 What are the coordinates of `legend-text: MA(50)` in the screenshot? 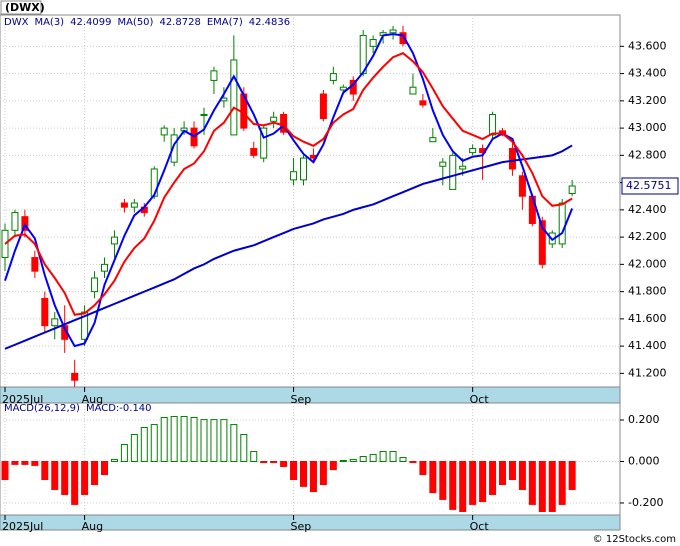 It's located at (135, 22).